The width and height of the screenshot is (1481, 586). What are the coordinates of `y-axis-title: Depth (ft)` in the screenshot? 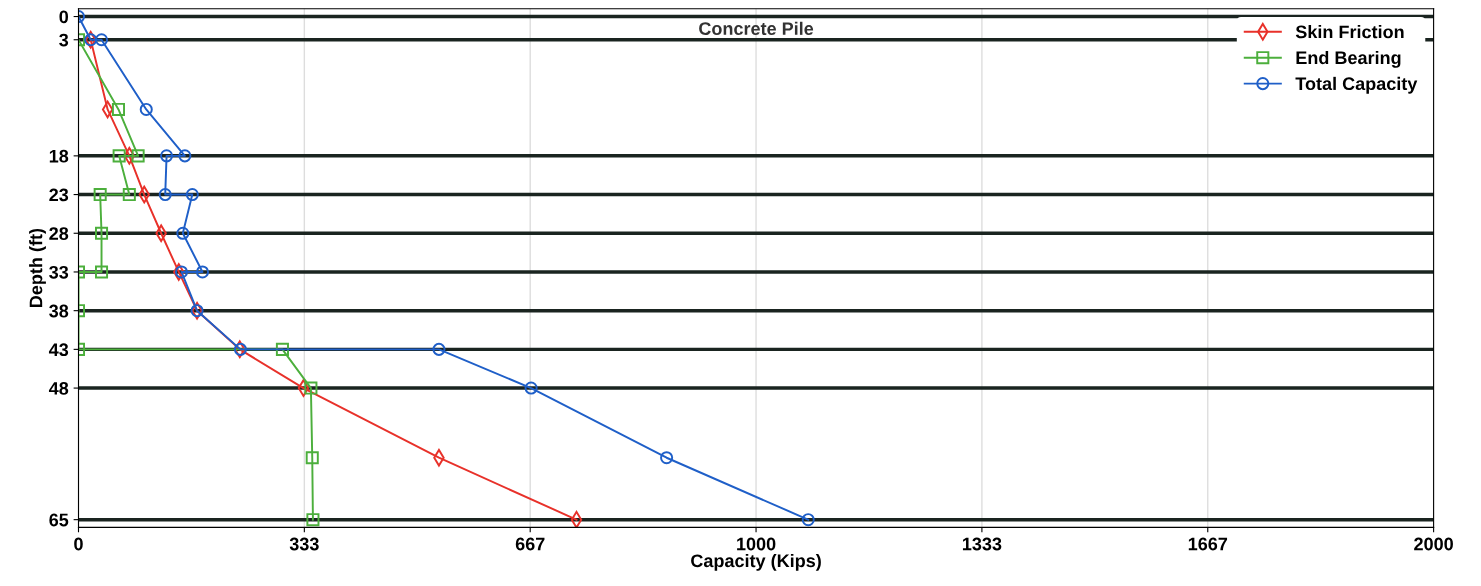 It's located at (37, 267).